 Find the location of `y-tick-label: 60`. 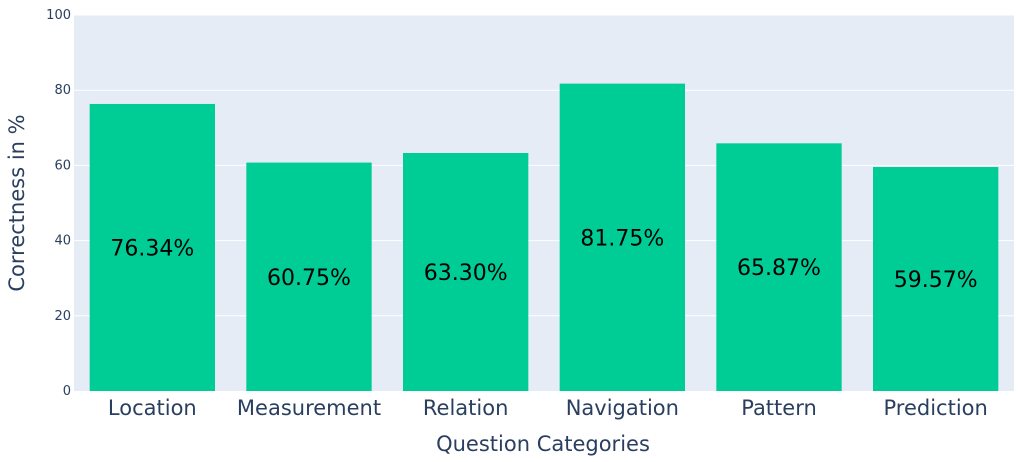

y-tick-label: 60 is located at coordinates (62, 165).